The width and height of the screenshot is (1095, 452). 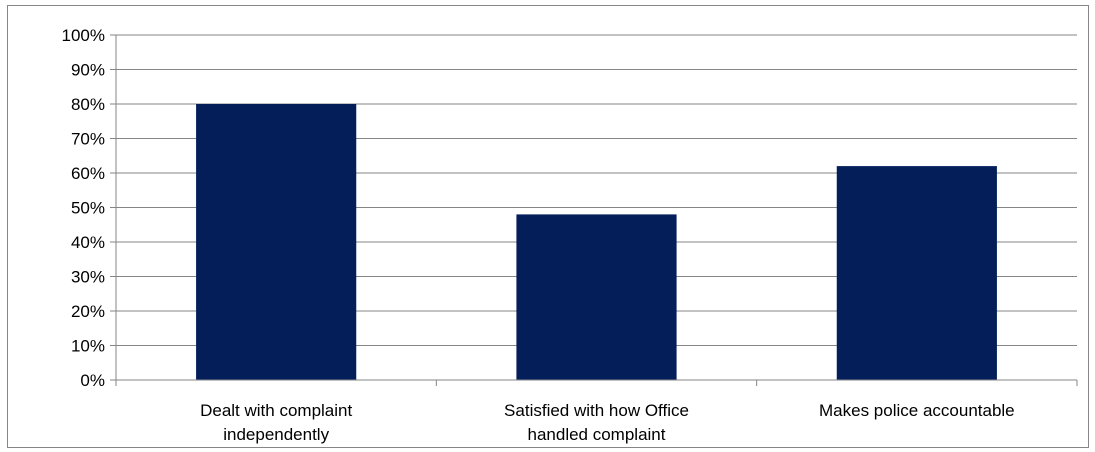 I want to click on y-tick-label: 40%, so click(x=88, y=242).